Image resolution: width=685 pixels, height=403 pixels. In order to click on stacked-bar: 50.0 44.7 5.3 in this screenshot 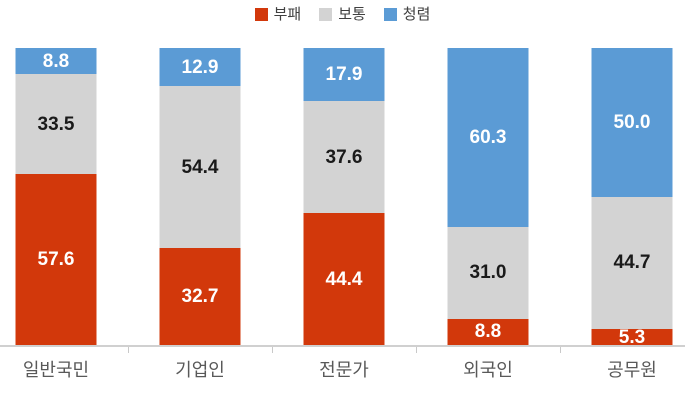, I will do `click(632, 198)`.